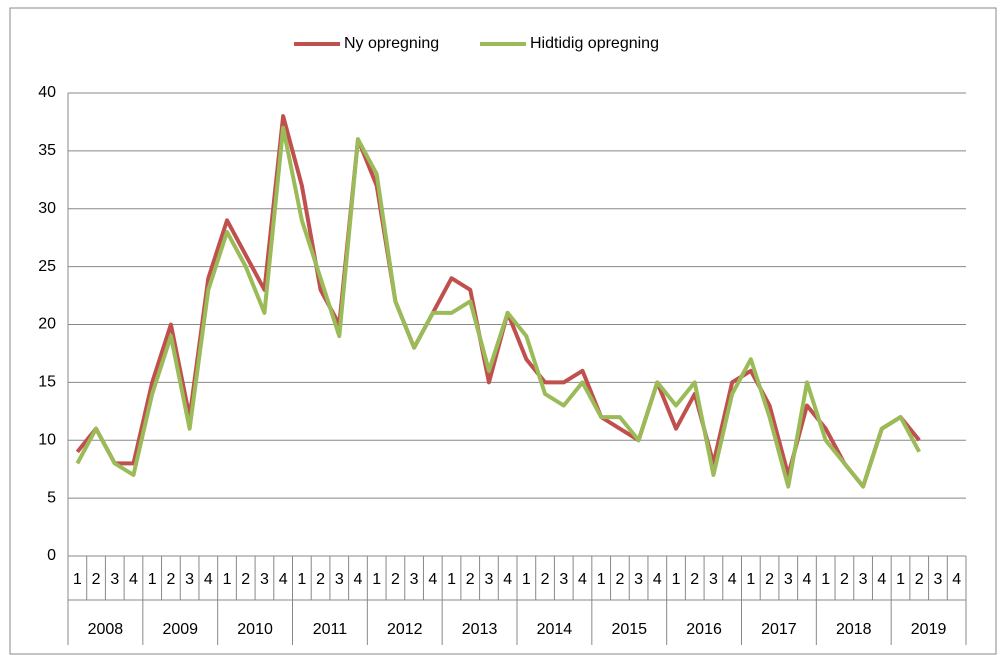  I want to click on y-tick-label: 40, so click(47, 92).